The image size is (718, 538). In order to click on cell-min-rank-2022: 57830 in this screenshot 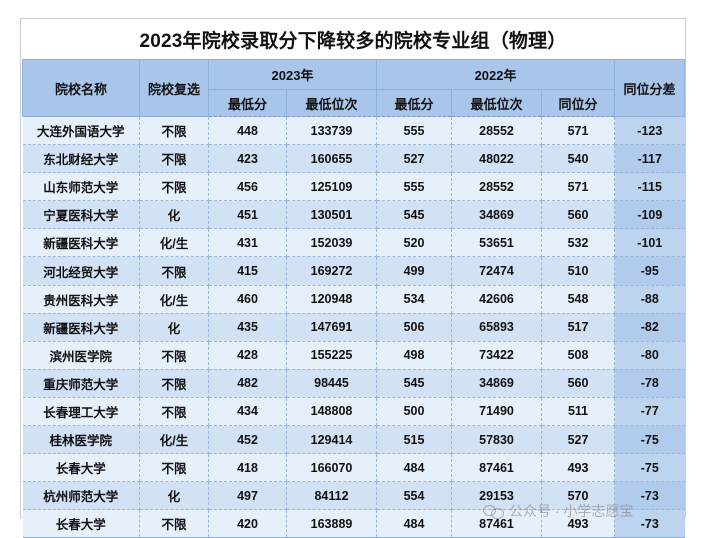, I will do `click(497, 440)`.